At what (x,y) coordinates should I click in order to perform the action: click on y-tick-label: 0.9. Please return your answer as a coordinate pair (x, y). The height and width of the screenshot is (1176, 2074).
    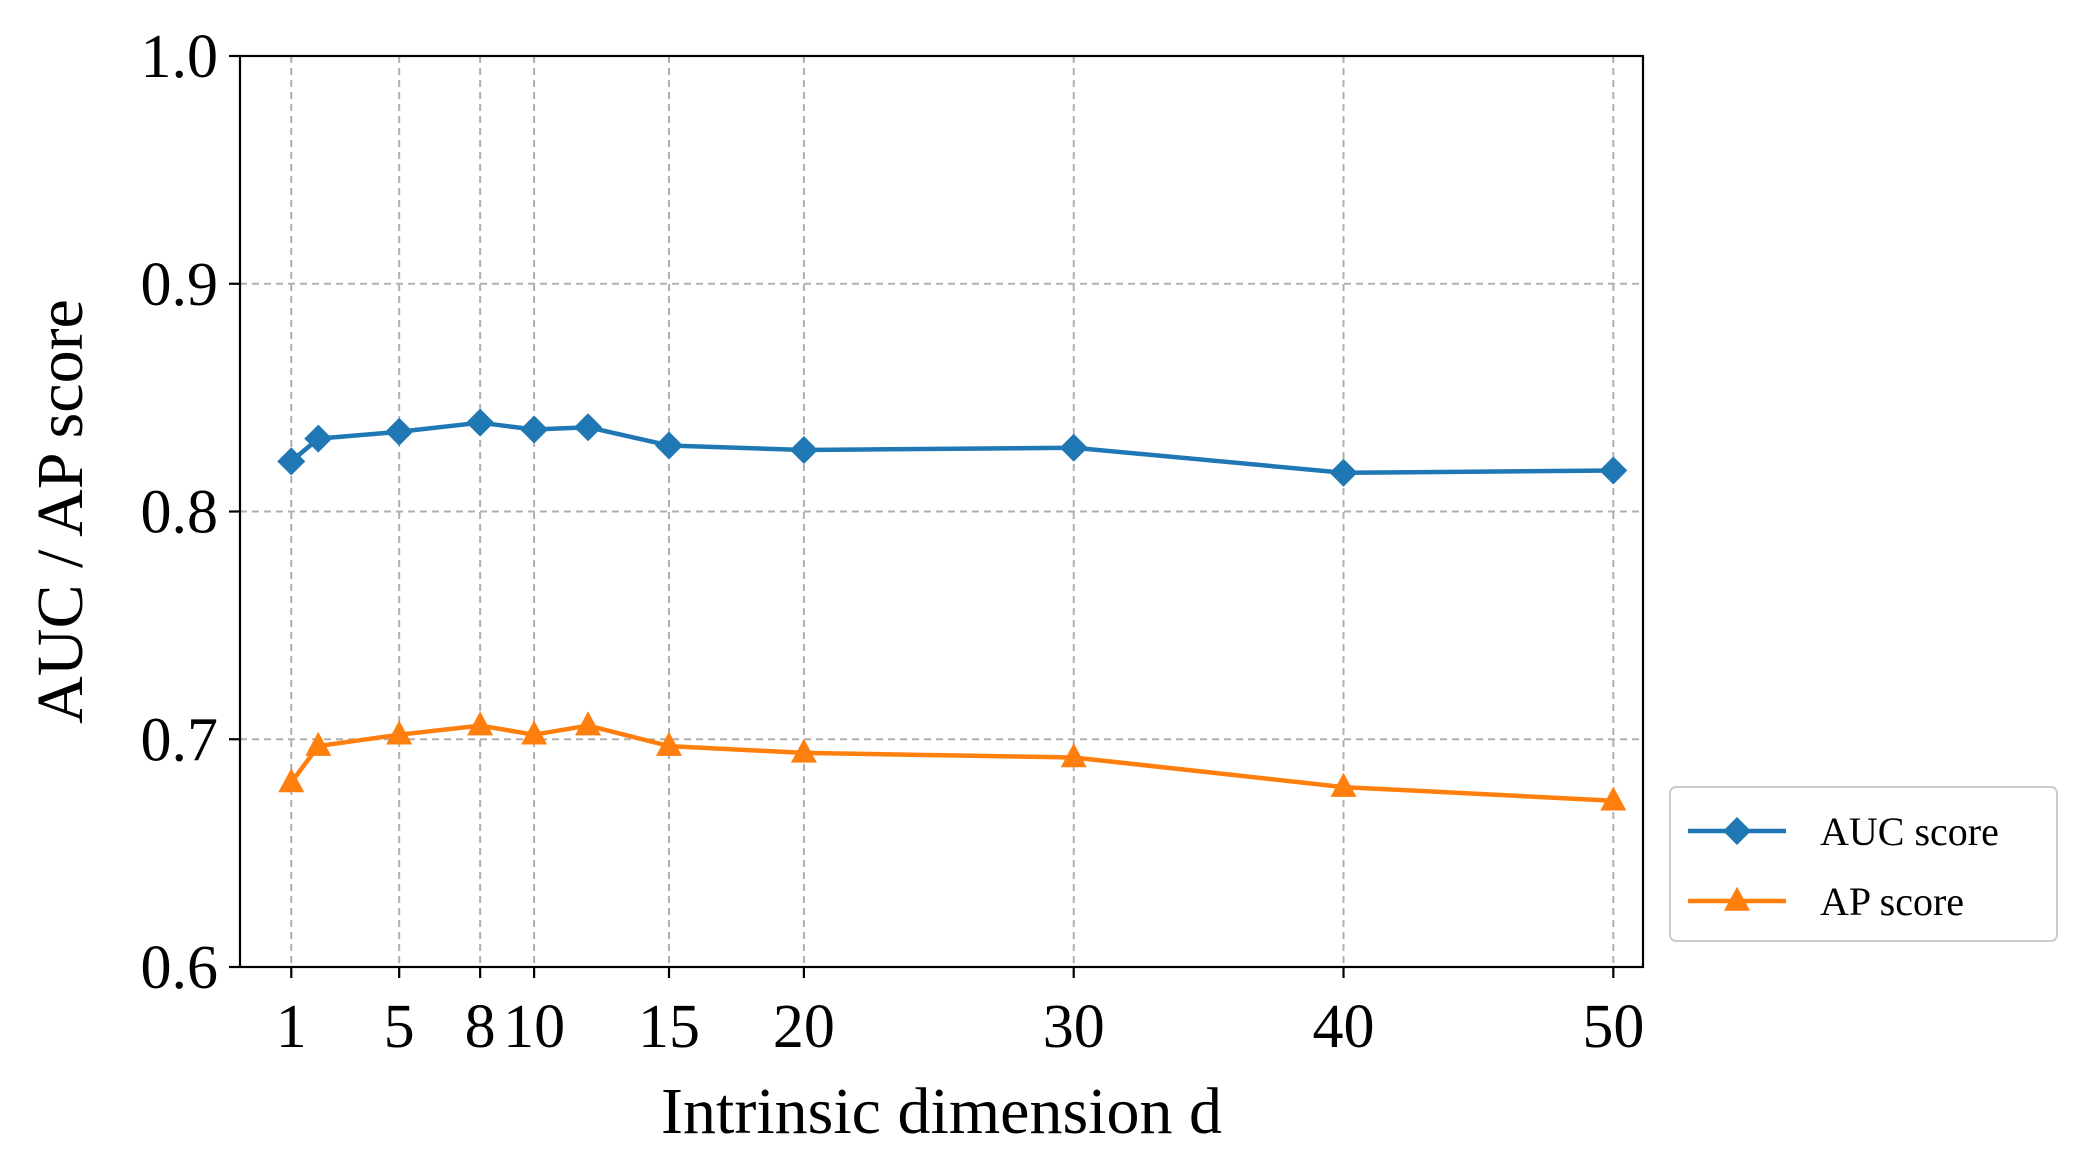
    Looking at the image, I should click on (180, 285).